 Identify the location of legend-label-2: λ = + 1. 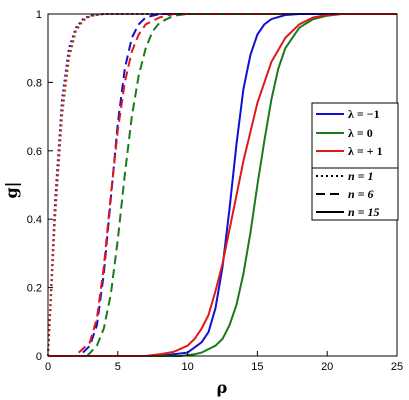
(365, 151).